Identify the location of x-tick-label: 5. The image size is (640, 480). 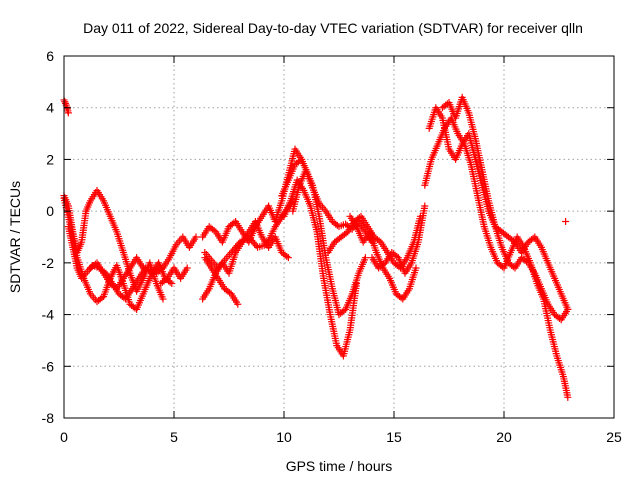
(174, 437).